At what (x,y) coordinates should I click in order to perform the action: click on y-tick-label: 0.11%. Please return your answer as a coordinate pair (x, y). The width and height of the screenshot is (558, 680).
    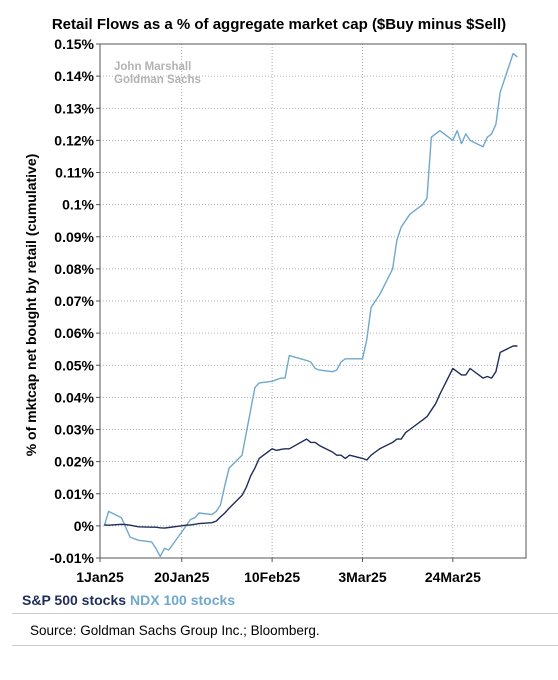
    Looking at the image, I should click on (74, 173).